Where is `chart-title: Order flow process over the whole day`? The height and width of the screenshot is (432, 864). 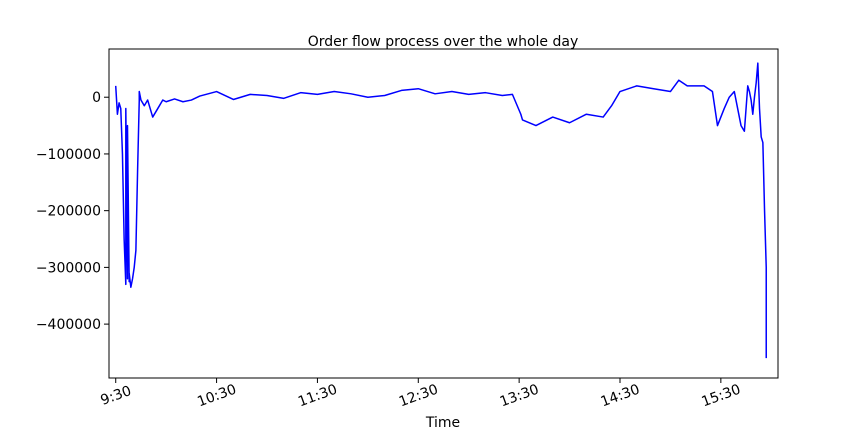 chart-title: Order flow process over the whole day is located at coordinates (443, 42).